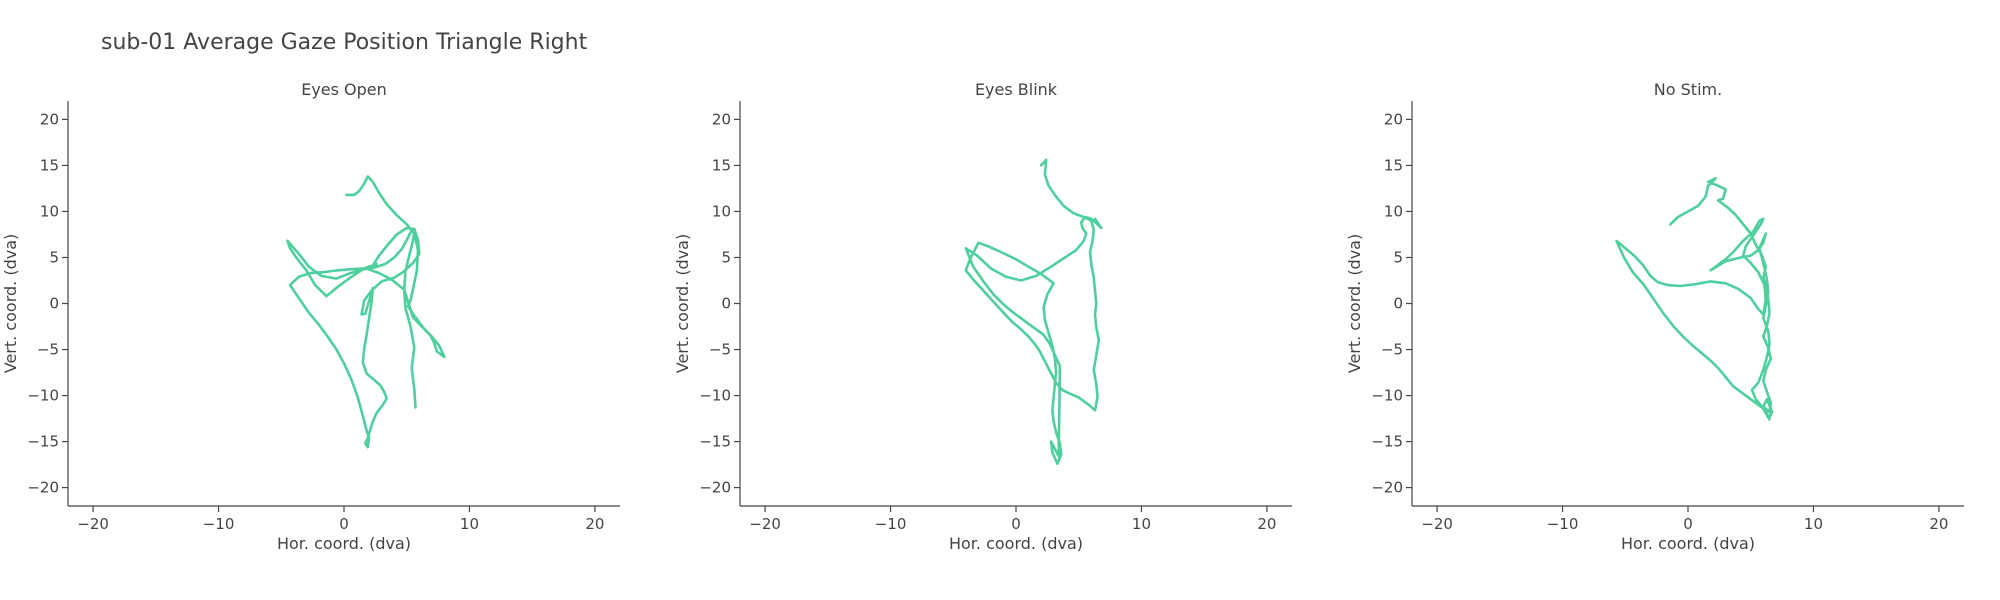  Describe the element at coordinates (1016, 89) in the screenshot. I see `subplot-title: Eyes Blink` at that location.